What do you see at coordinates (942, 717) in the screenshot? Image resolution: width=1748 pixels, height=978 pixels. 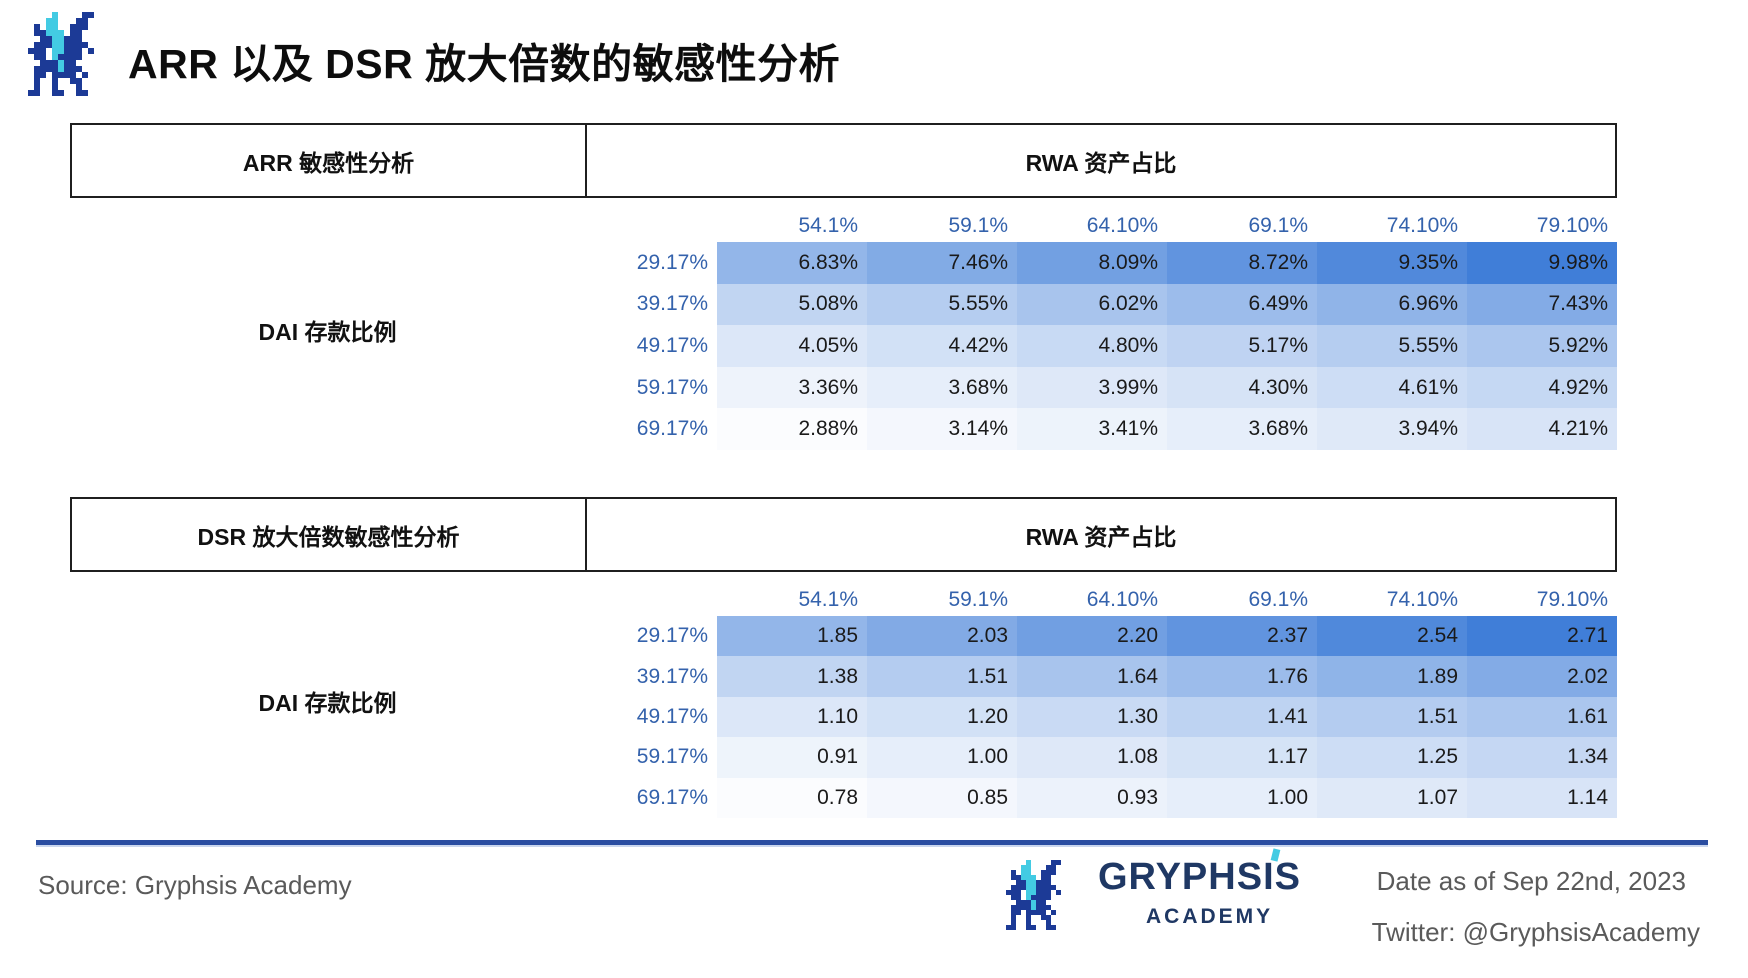 I see `heat-cell: 1.20` at bounding box center [942, 717].